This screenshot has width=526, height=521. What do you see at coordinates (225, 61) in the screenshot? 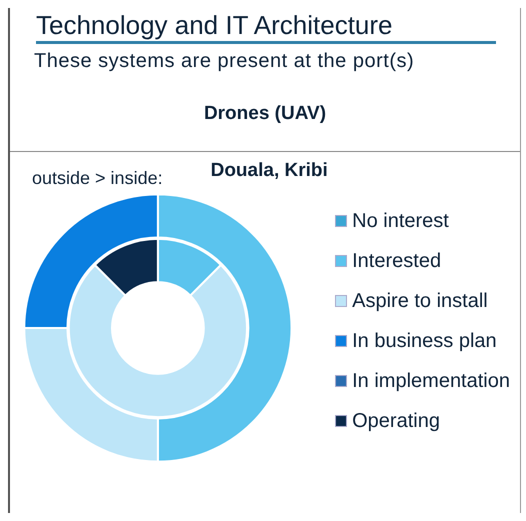
I see `chart-subtitle: These systems are present at the port(s)` at bounding box center [225, 61].